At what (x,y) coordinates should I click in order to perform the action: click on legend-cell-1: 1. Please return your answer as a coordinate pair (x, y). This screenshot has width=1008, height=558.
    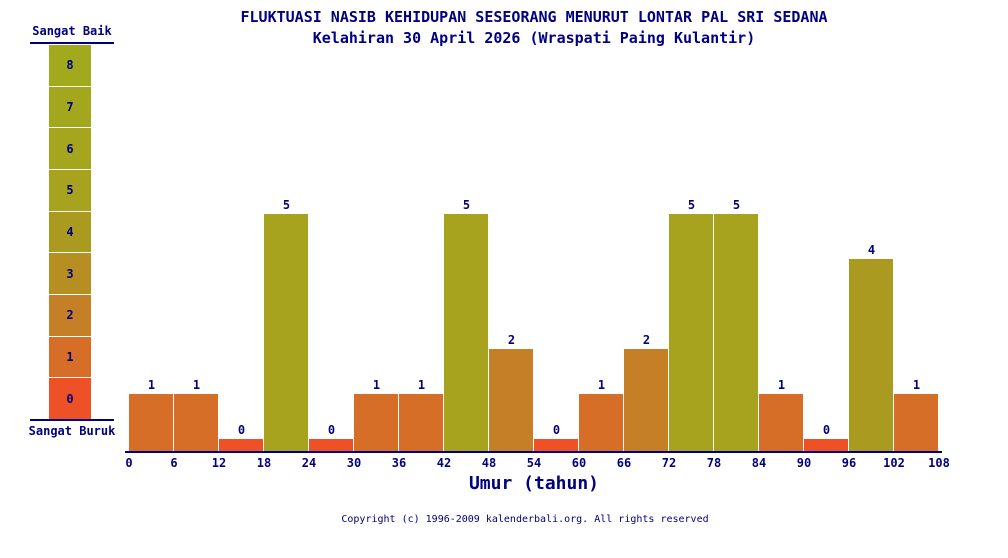
    Looking at the image, I should click on (70, 357).